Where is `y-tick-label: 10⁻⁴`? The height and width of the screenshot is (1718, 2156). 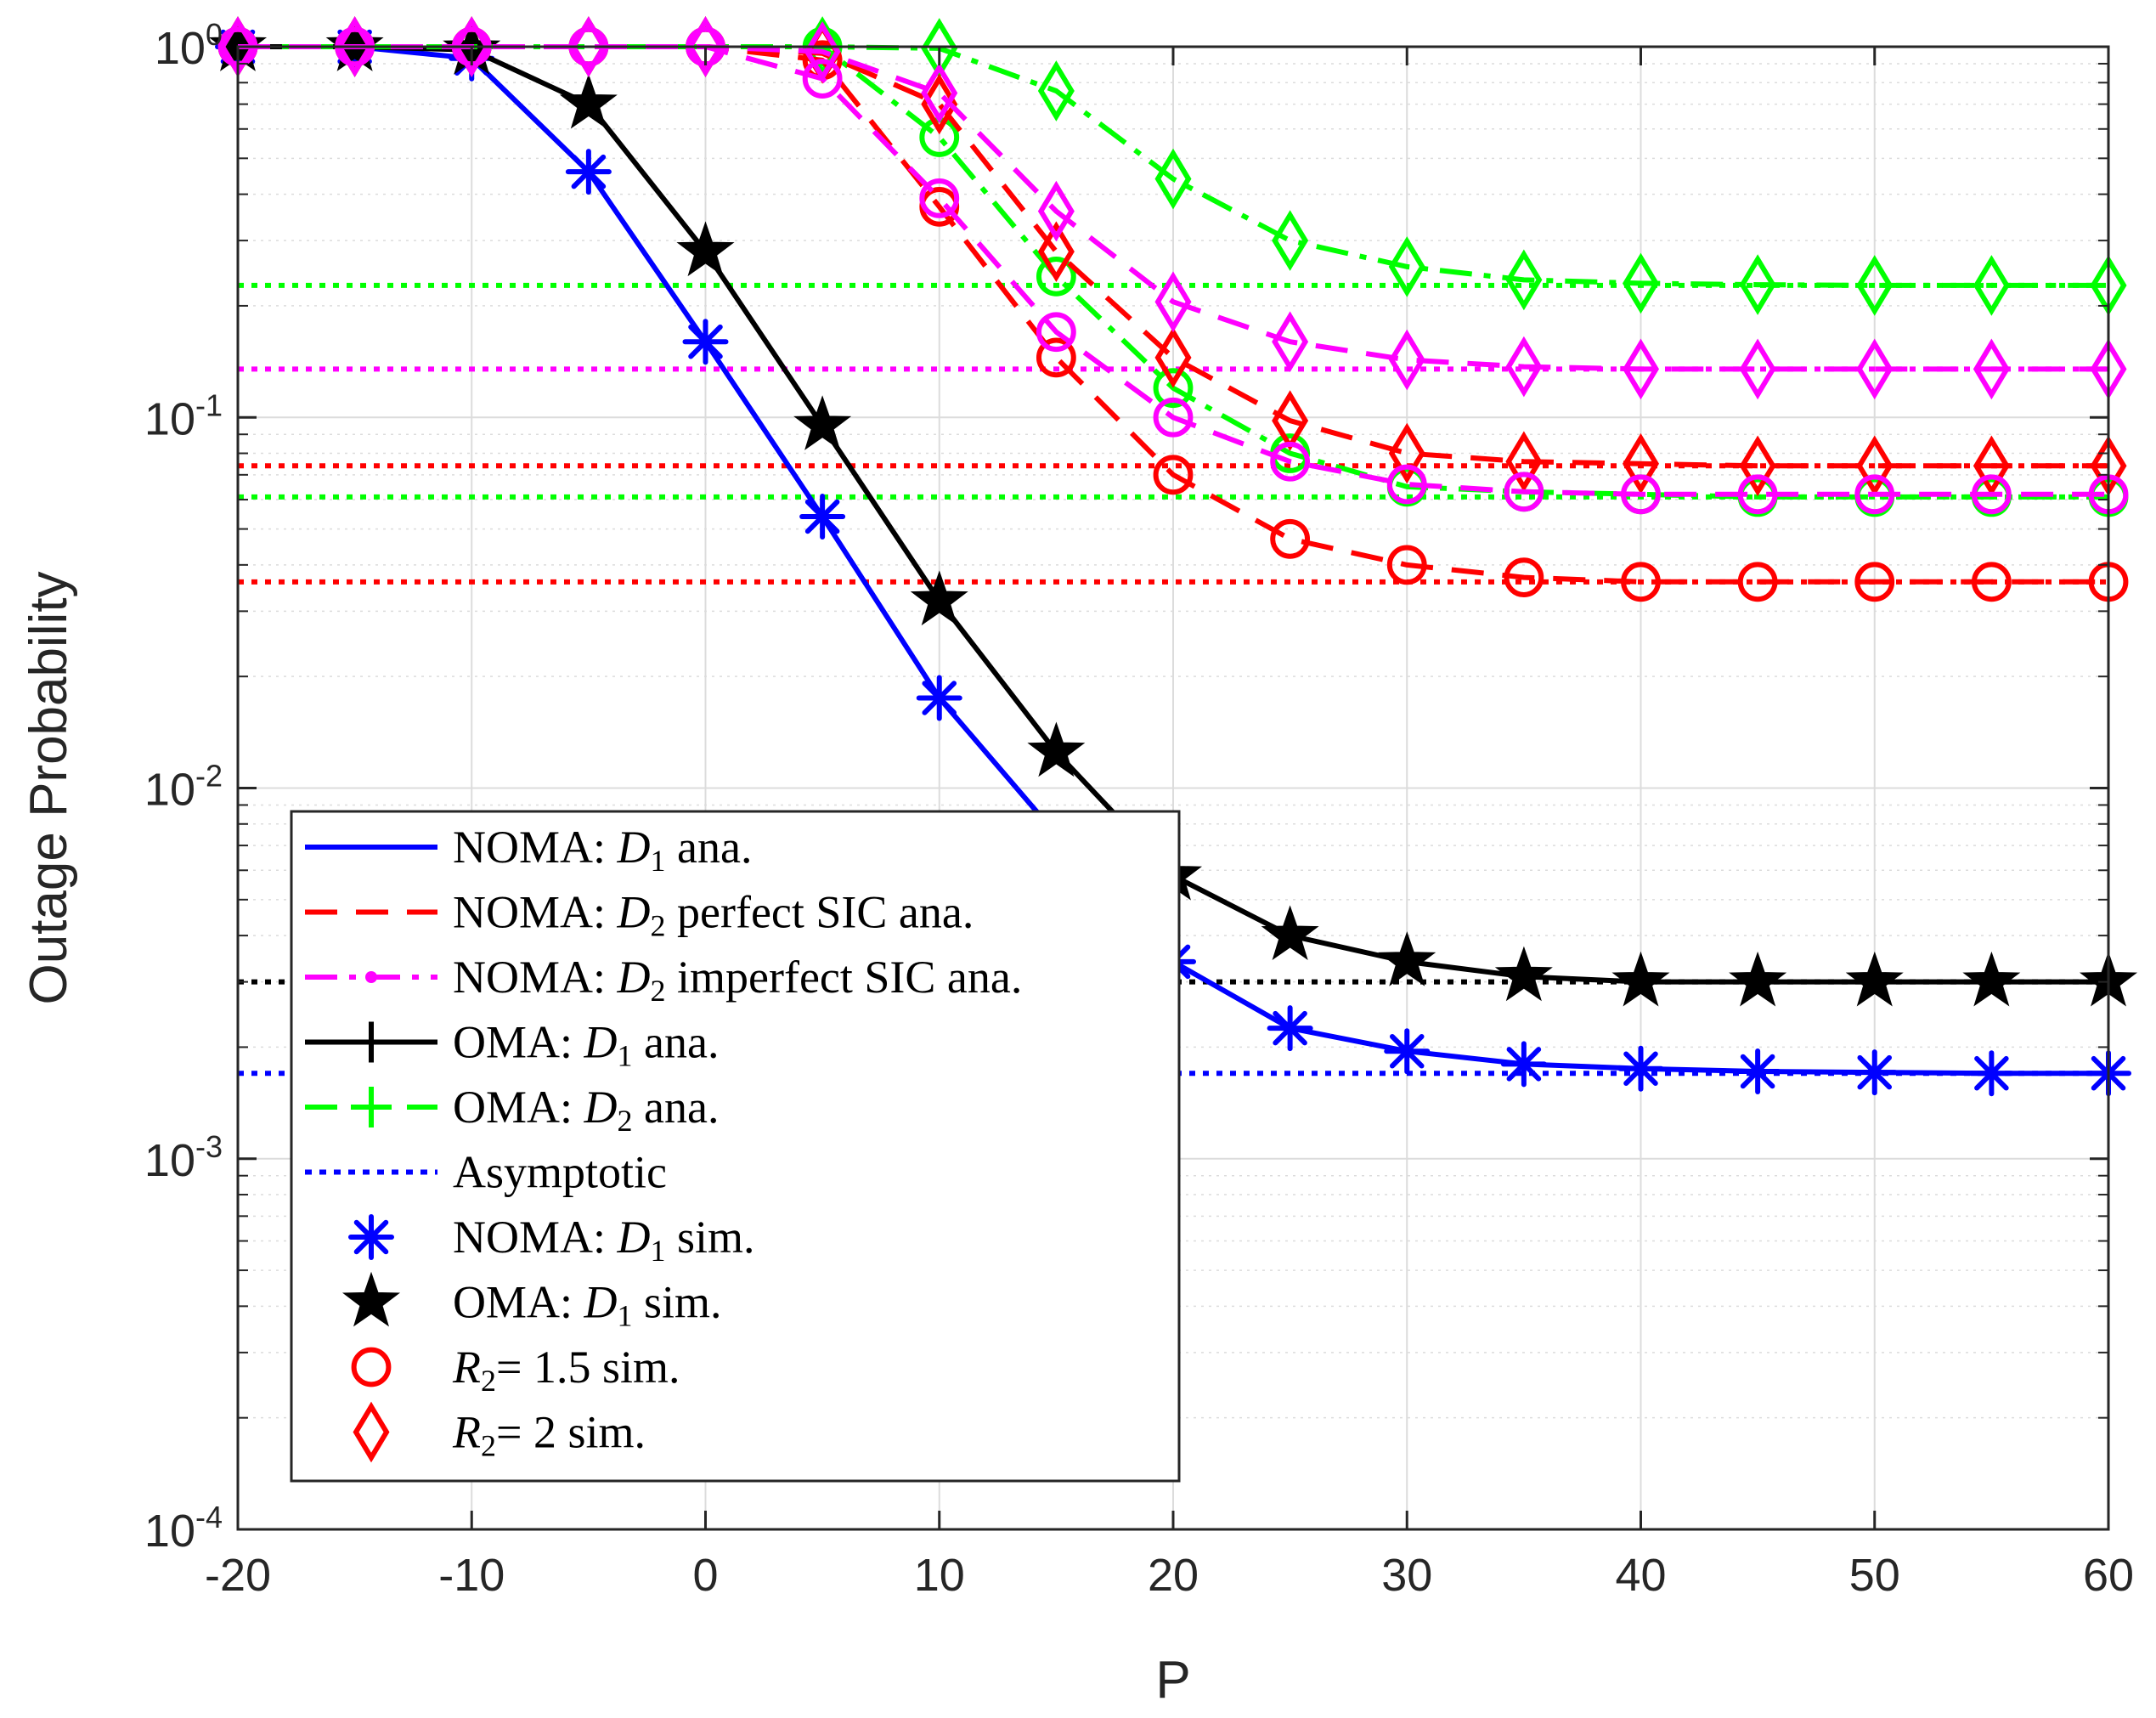 y-tick-label: 10⁻⁴ is located at coordinates (183, 1528).